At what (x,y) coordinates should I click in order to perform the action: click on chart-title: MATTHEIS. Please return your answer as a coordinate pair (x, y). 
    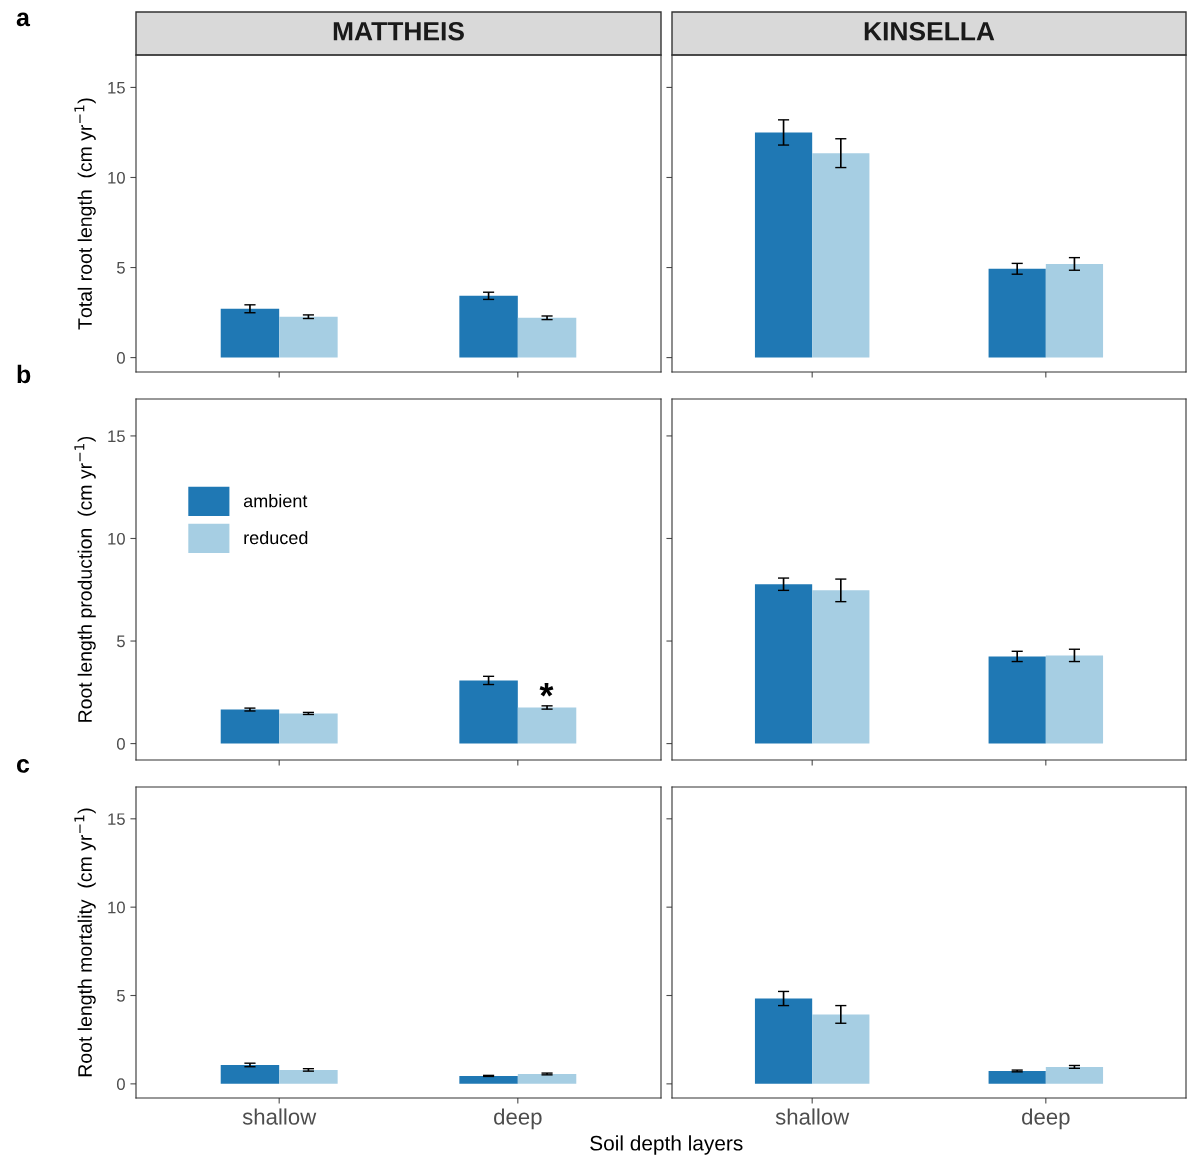
    Looking at the image, I should click on (398, 31).